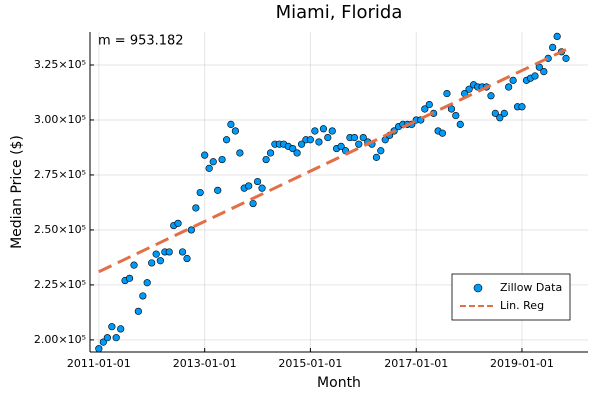 The image size is (600, 404). What do you see at coordinates (141, 41) in the screenshot?
I see `annotation: m = 953.182` at bounding box center [141, 41].